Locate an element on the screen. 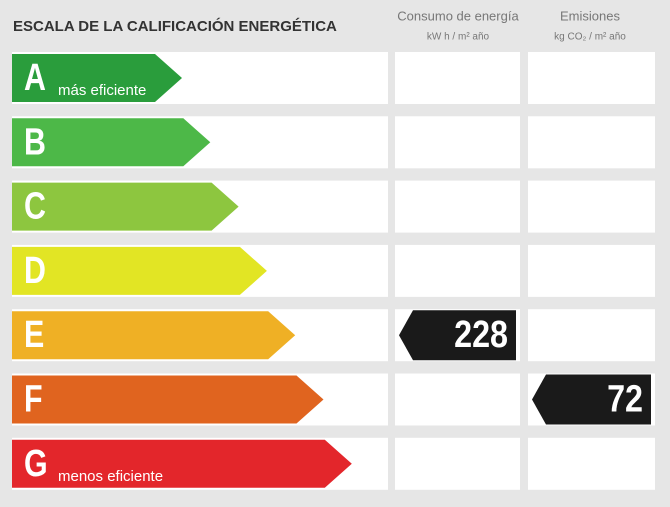 The width and height of the screenshot is (670, 507). rating-letter: D is located at coordinates (35, 271).